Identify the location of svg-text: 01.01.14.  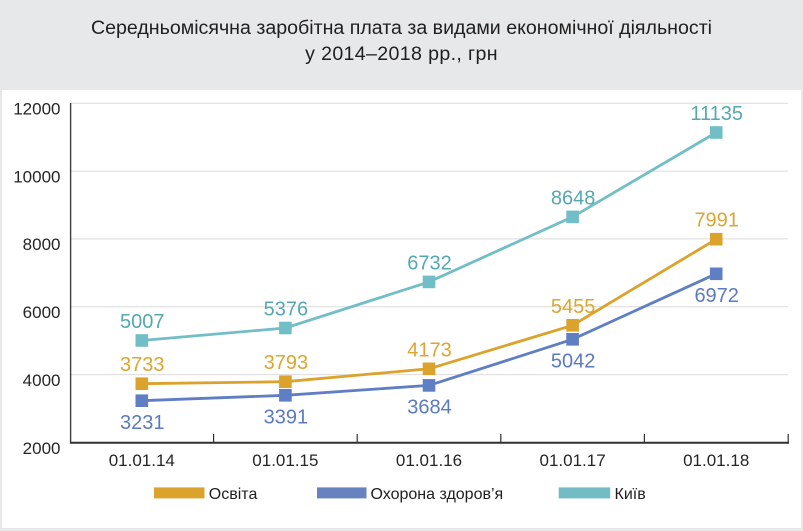
(142, 460).